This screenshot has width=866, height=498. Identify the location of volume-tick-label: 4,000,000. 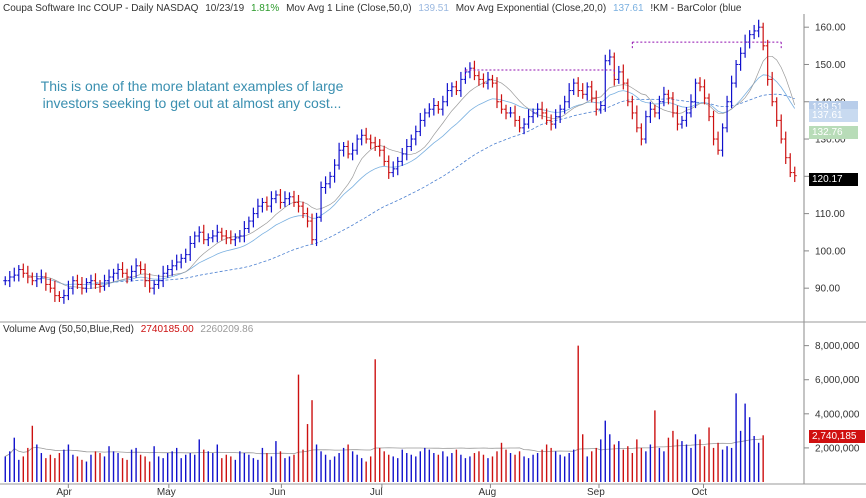
(837, 414).